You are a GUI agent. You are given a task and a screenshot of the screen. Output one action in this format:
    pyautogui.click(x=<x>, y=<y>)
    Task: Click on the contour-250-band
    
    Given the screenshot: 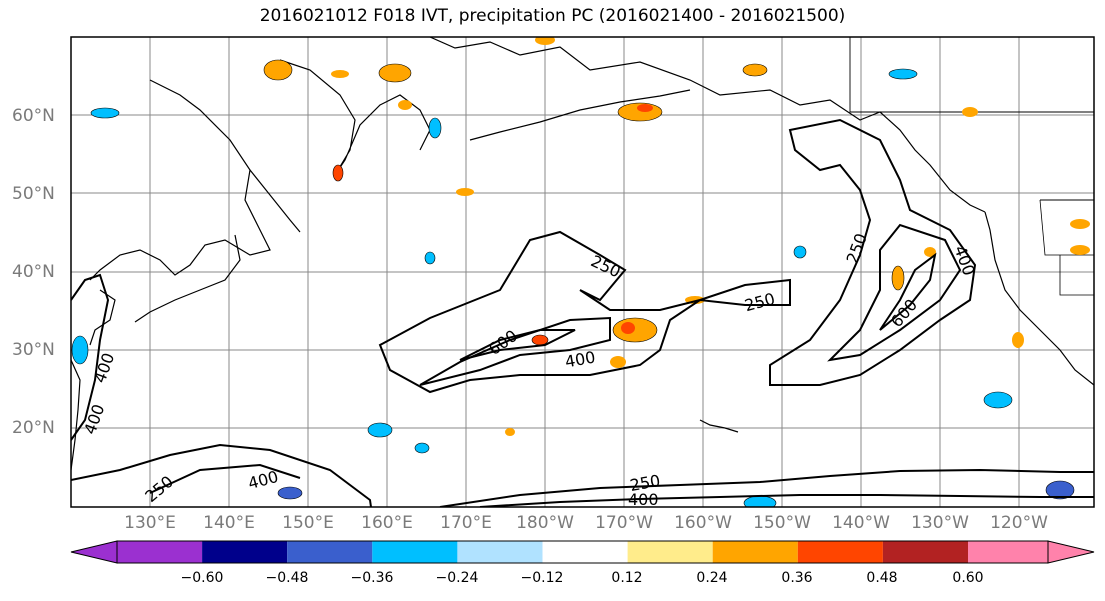 What is the action you would take?
    pyautogui.click(x=766, y=487)
    